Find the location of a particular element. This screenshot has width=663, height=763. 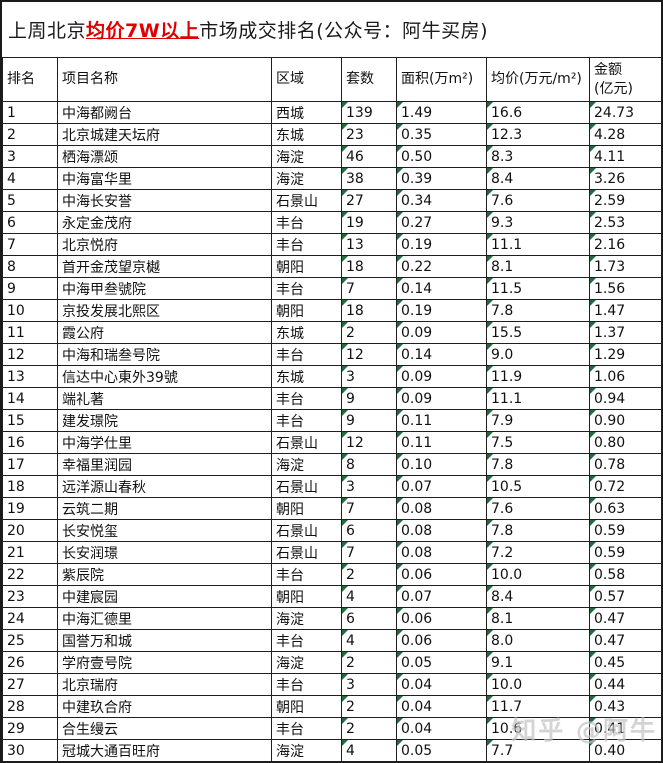

table-row: 11 霞公府 东城 2 0.09 15.5 1.37 is located at coordinates (332, 332).